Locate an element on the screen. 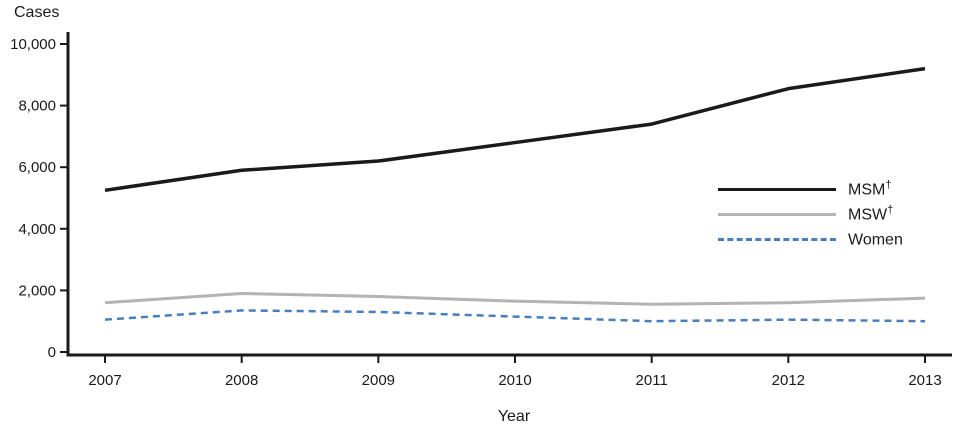  legend-item-msw: MSW† is located at coordinates (810, 214).